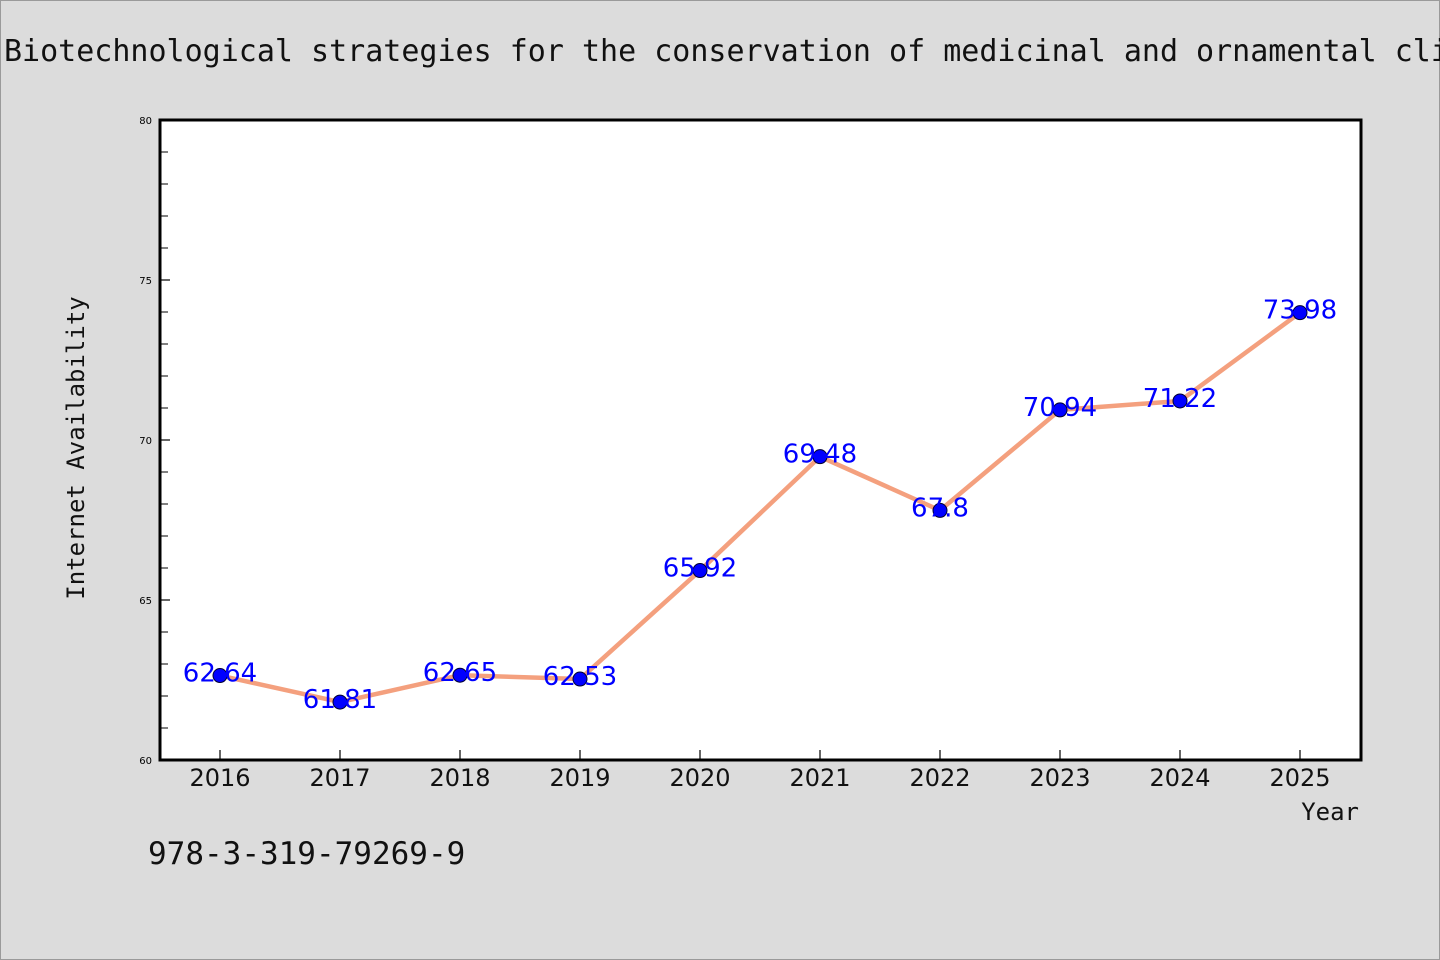 Image resolution: width=1440 pixels, height=960 pixels. What do you see at coordinates (819, 778) in the screenshot?
I see `x-tick-label: 2021` at bounding box center [819, 778].